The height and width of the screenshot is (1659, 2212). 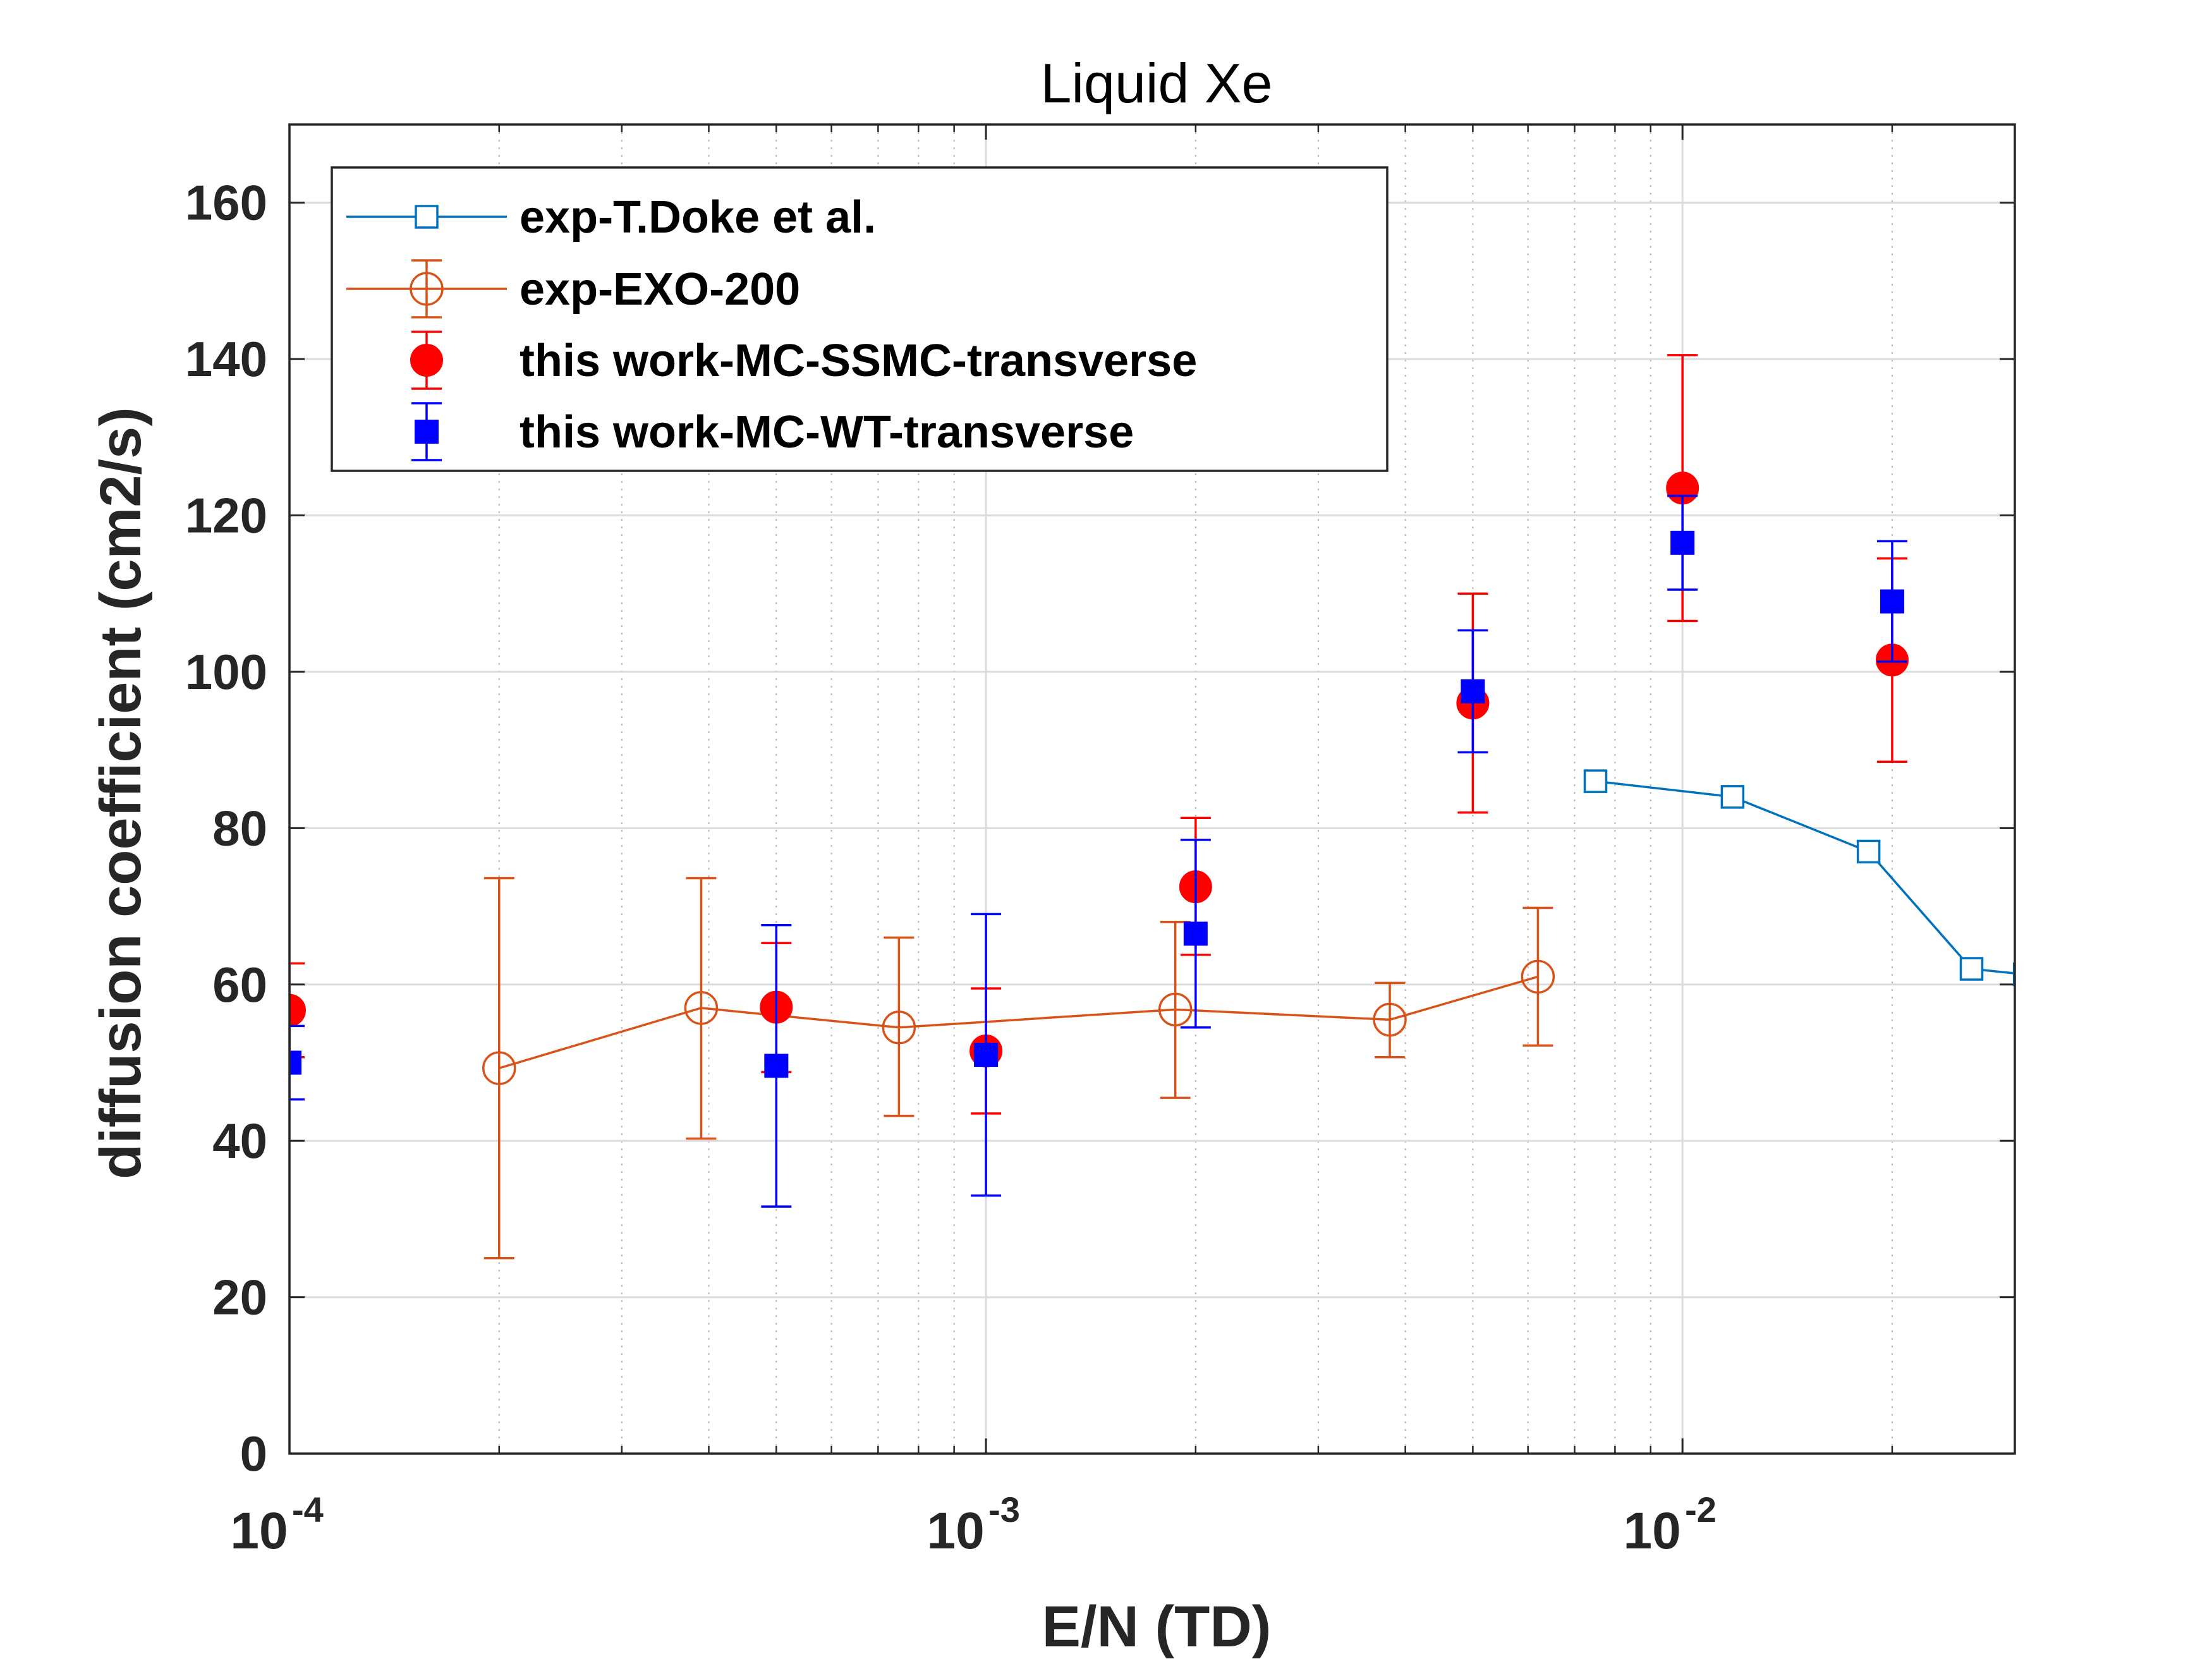 I want to click on legend-entry: this work-MC-WT-transverse, so click(x=772, y=431).